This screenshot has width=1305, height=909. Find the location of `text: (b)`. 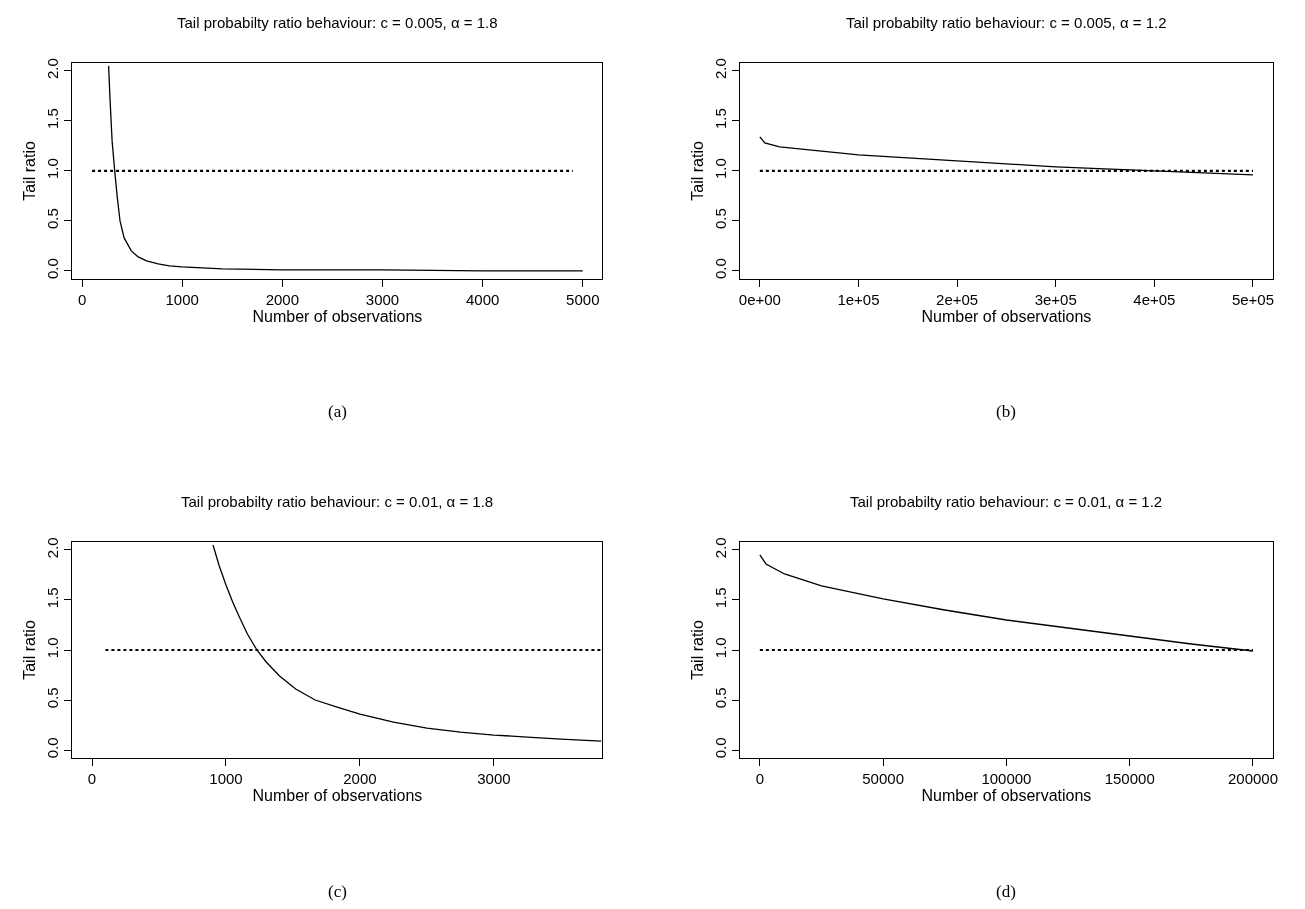

text: (b) is located at coordinates (1006, 411).